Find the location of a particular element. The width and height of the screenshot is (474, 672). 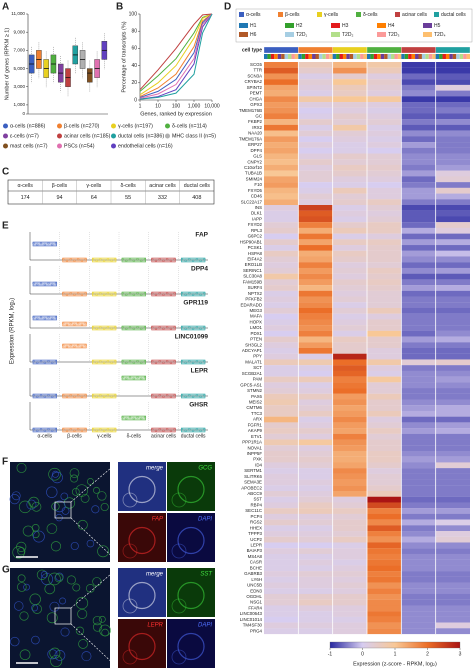

gene-label: CMTM6 is located at coordinates (254, 407).